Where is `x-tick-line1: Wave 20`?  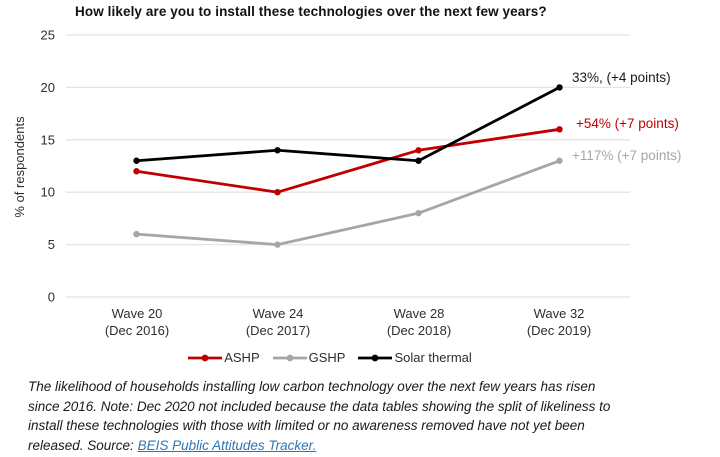 x-tick-line1: Wave 20 is located at coordinates (137, 313).